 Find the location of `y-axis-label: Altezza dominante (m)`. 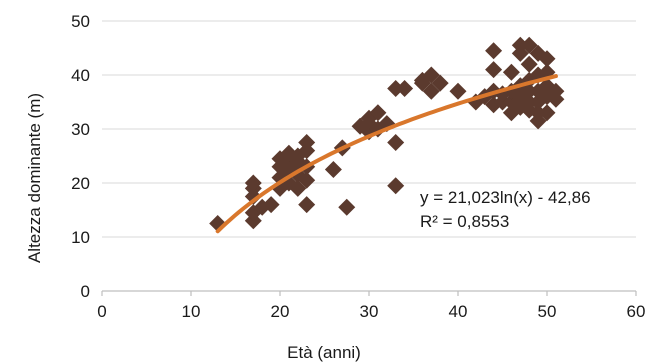

y-axis-label: Altezza dominante (m) is located at coordinates (34, 178).